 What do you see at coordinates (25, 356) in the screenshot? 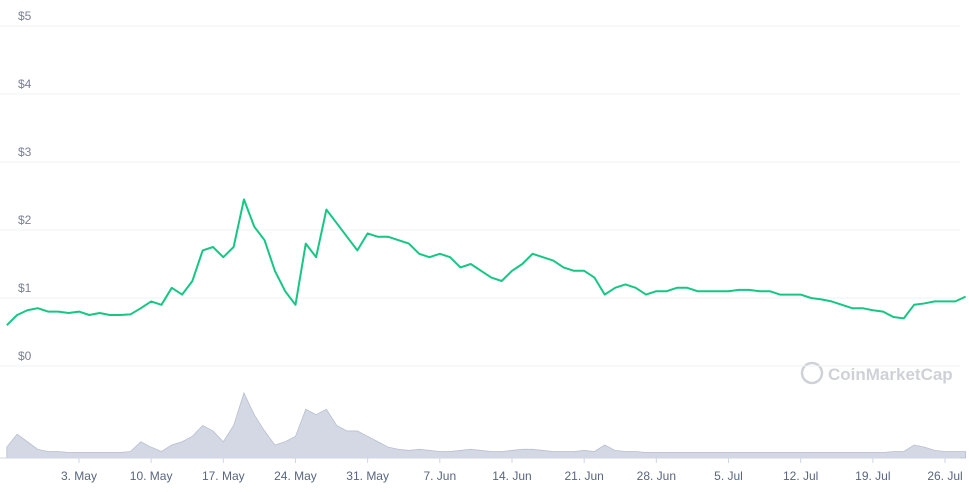
I see `y-tick-label: $0` at bounding box center [25, 356].